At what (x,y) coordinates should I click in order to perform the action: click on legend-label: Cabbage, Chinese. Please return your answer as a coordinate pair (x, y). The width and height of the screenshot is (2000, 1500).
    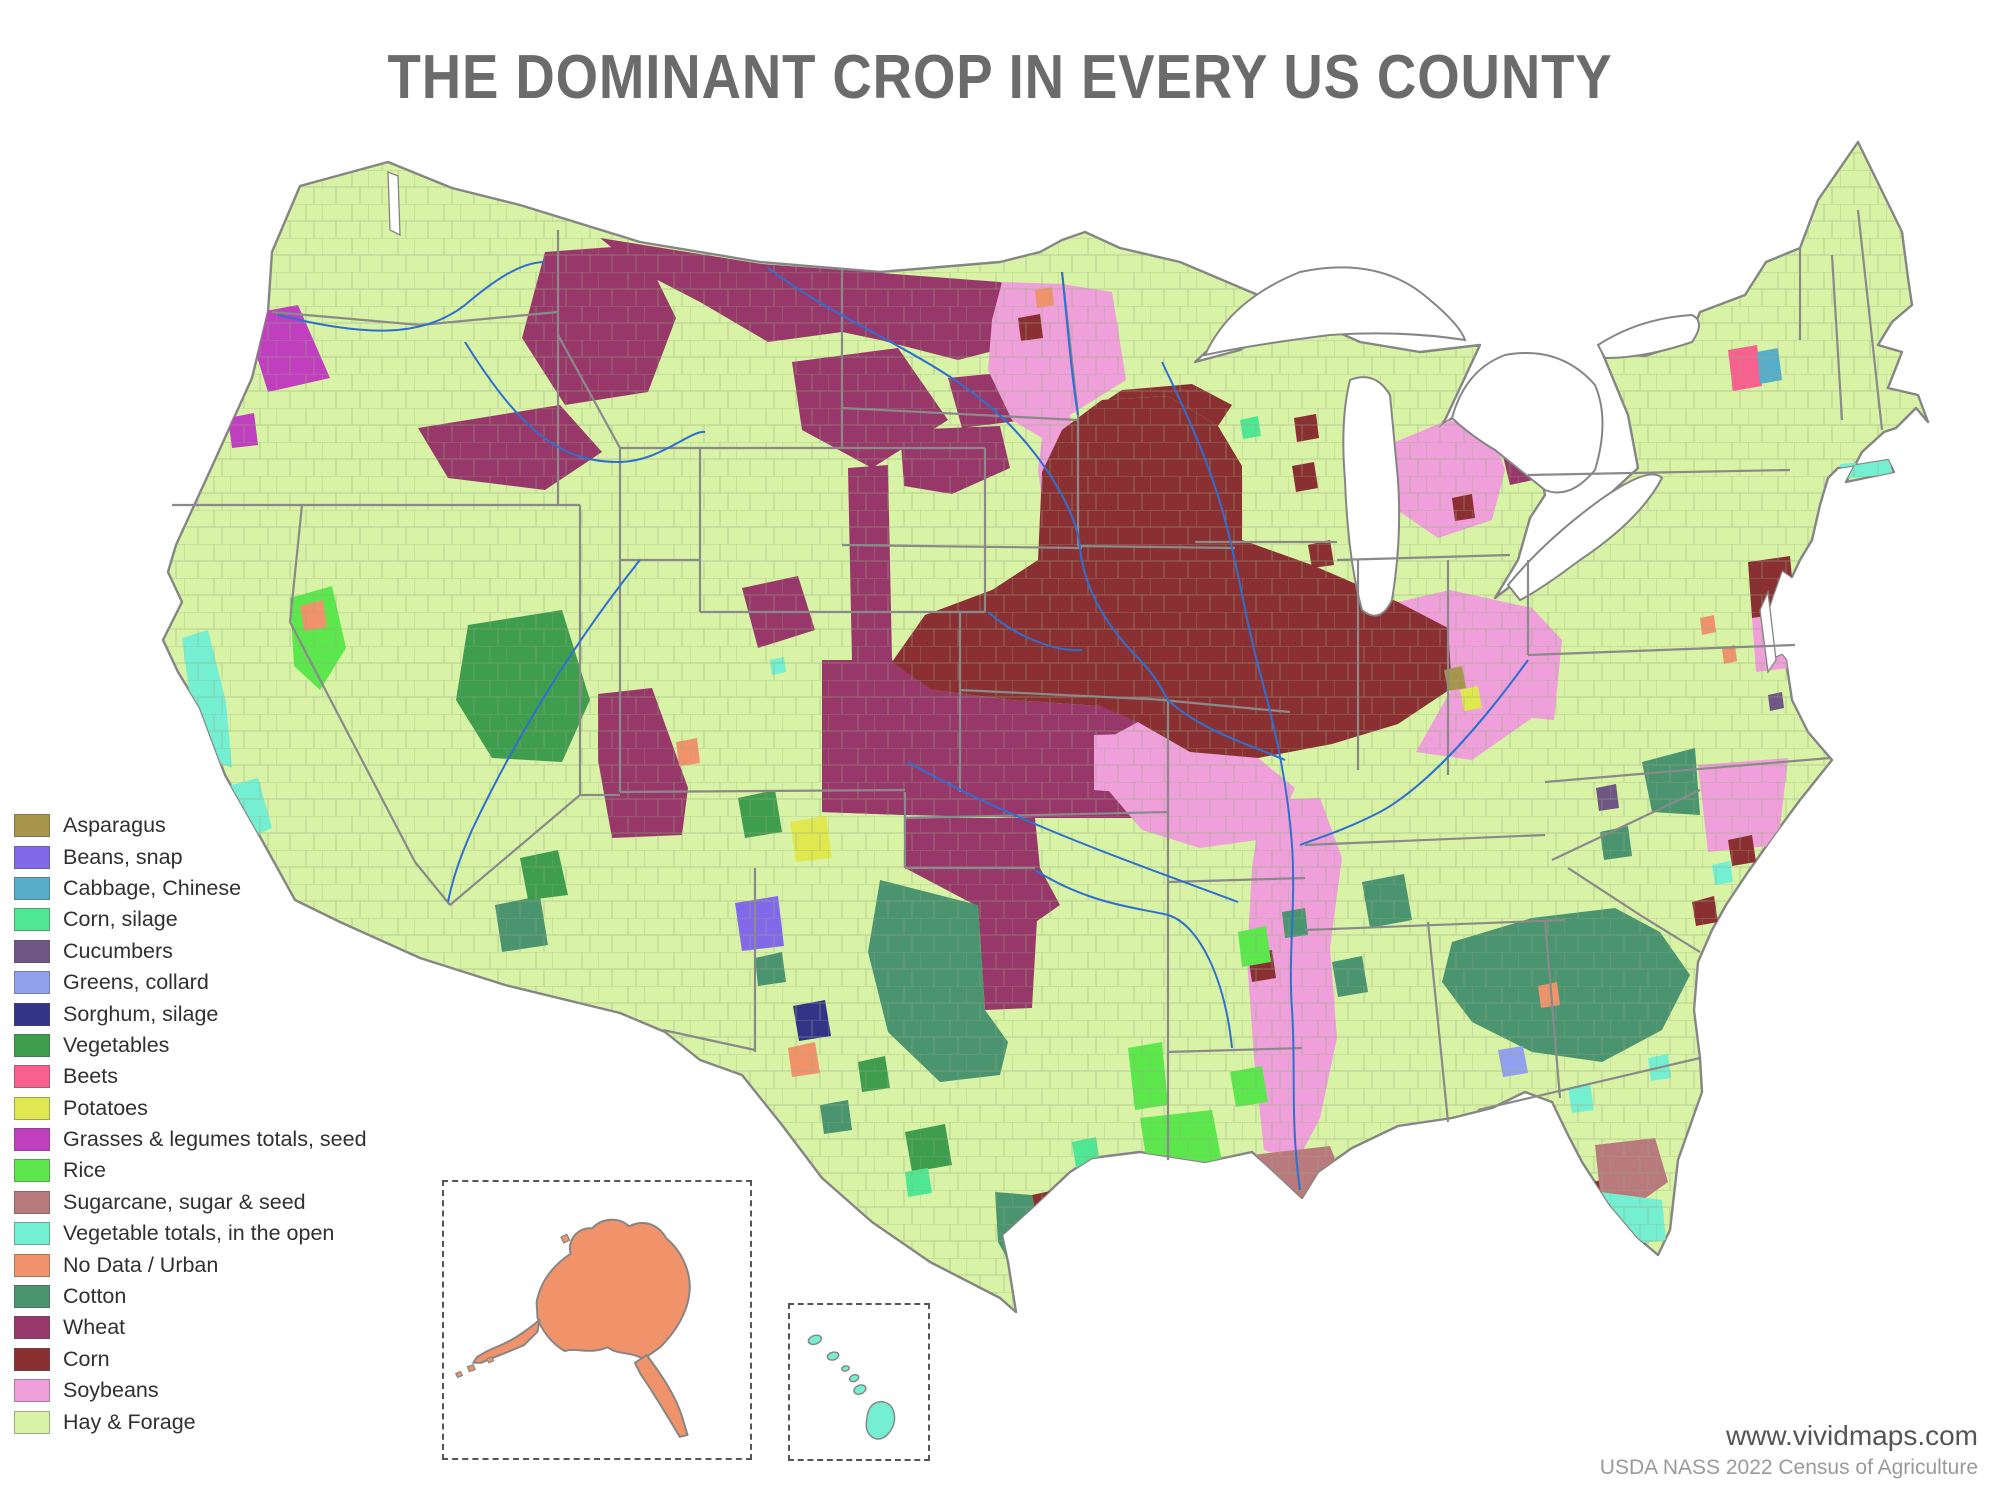
    Looking at the image, I should click on (152, 887).